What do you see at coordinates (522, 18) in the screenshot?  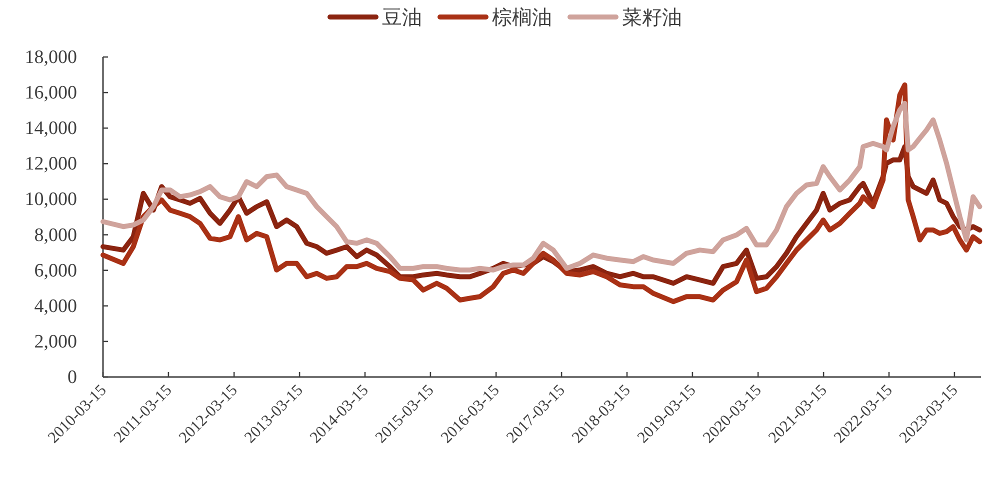 I see `legend-label: 棕榈油` at bounding box center [522, 18].